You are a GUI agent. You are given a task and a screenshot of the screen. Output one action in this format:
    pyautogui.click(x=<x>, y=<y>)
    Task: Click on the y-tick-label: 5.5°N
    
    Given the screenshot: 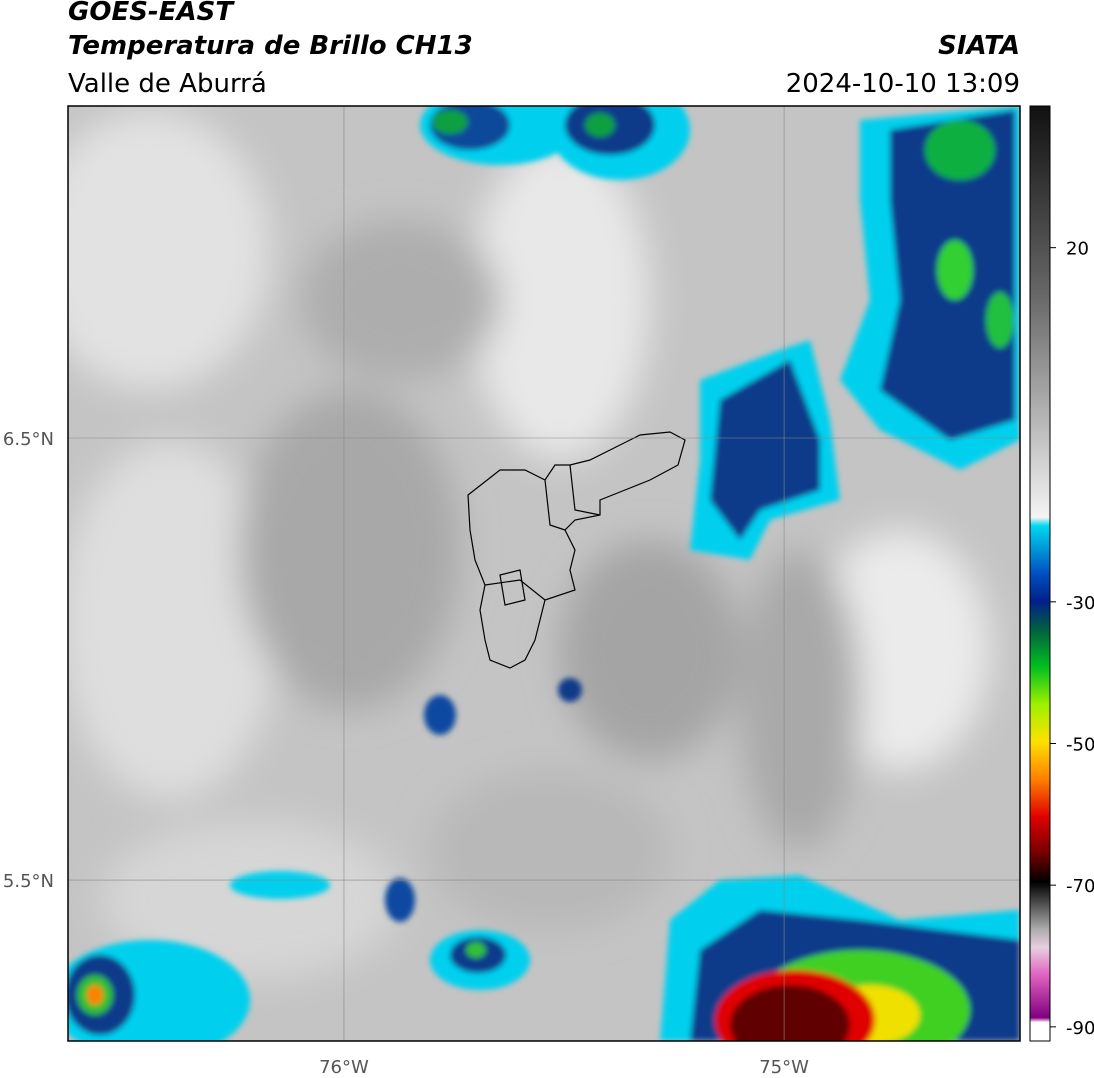 What is the action you would take?
    pyautogui.click(x=28, y=881)
    